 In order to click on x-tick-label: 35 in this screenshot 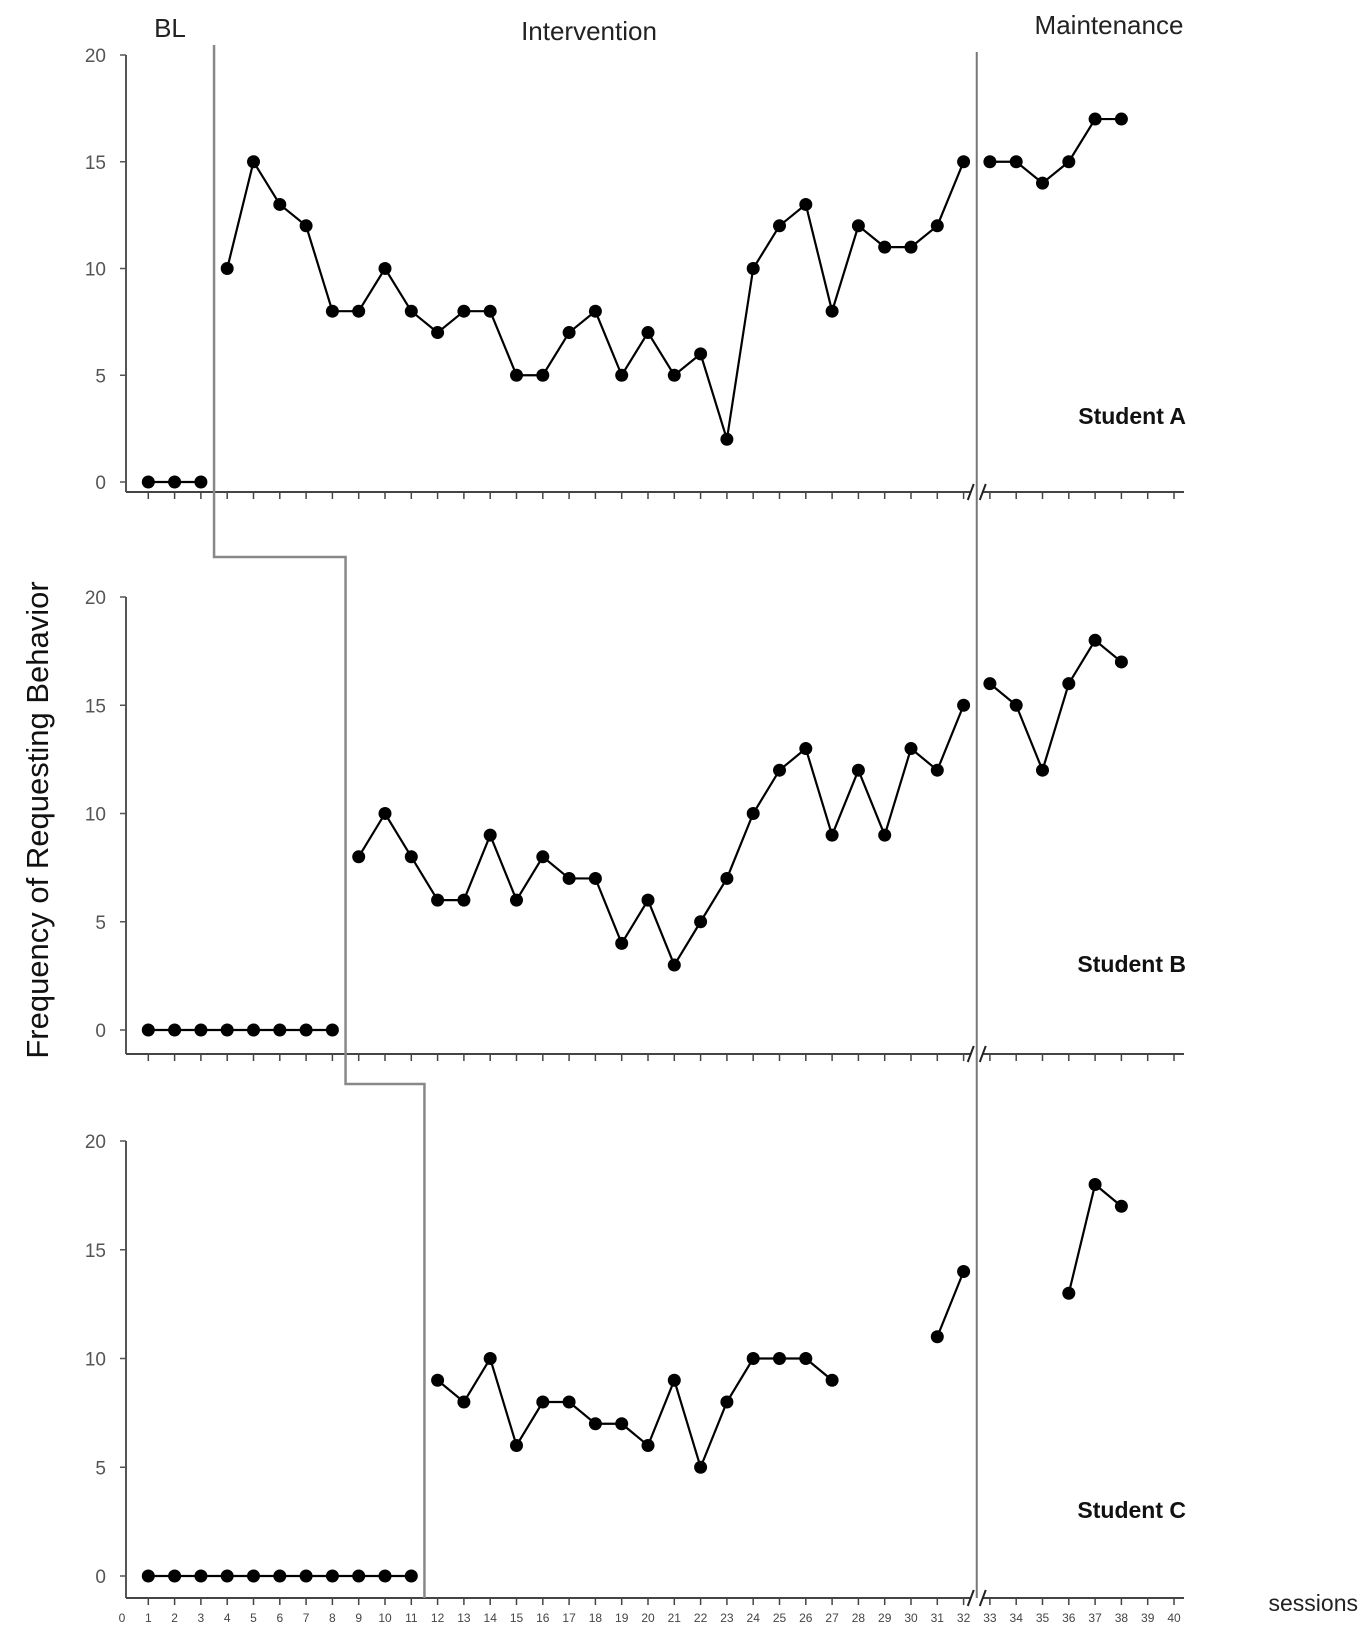, I will do `click(1043, 1618)`.